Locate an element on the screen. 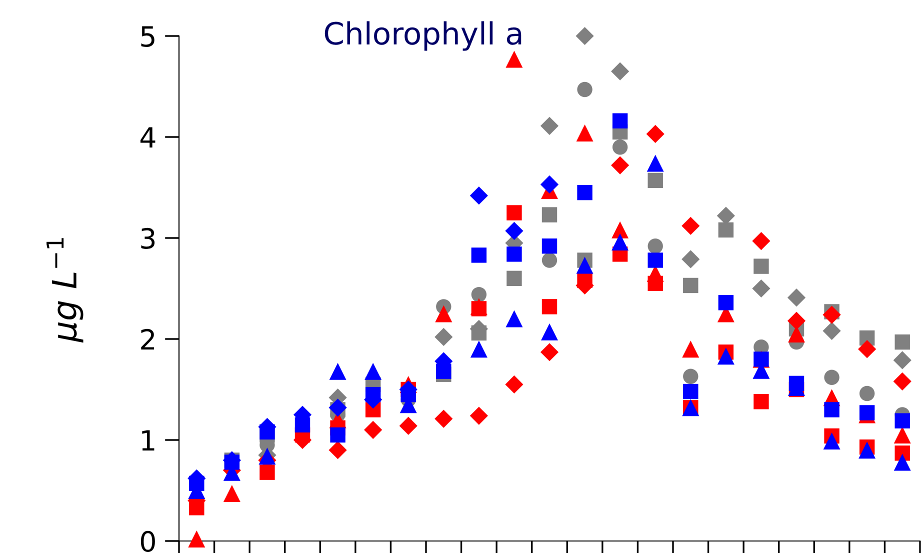 The height and width of the screenshot is (553, 921). y-tick-label: 2 is located at coordinates (147, 339).